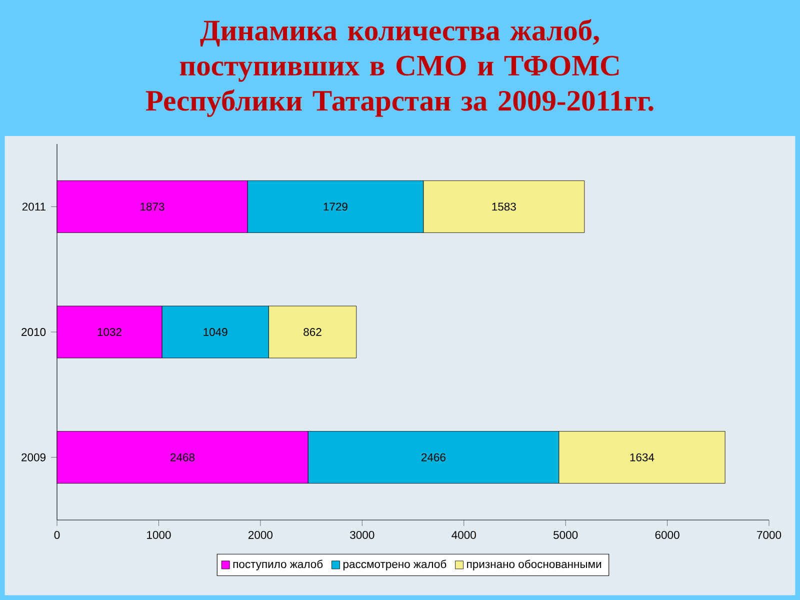  I want to click on chart-title: Динамика количества жалоб, поступивших в СМО и ТФОМС Республики Татарстан за 2009-2011гг., so click(400, 68).